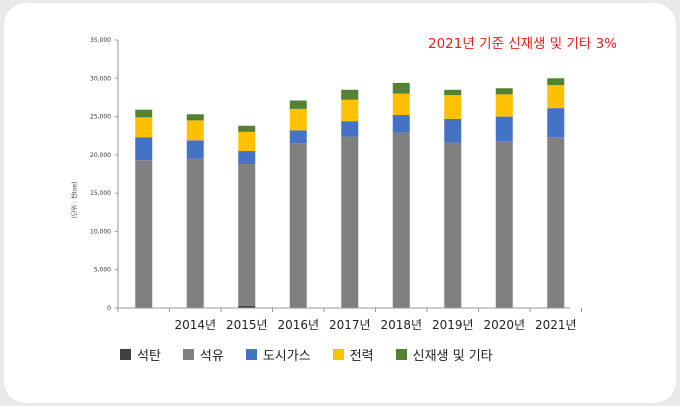 This screenshot has height=406, width=680. Describe the element at coordinates (100, 155) in the screenshot. I see `y-tick-label: 20,000` at that location.